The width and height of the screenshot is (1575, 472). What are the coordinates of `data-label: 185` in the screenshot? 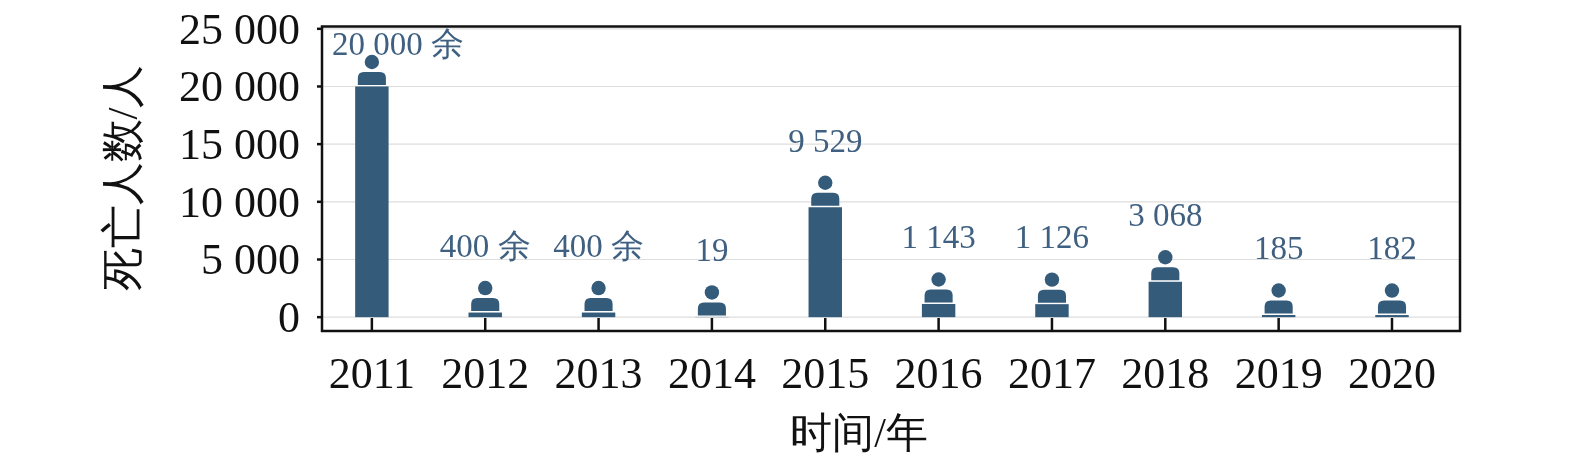 It's located at (1278, 248).